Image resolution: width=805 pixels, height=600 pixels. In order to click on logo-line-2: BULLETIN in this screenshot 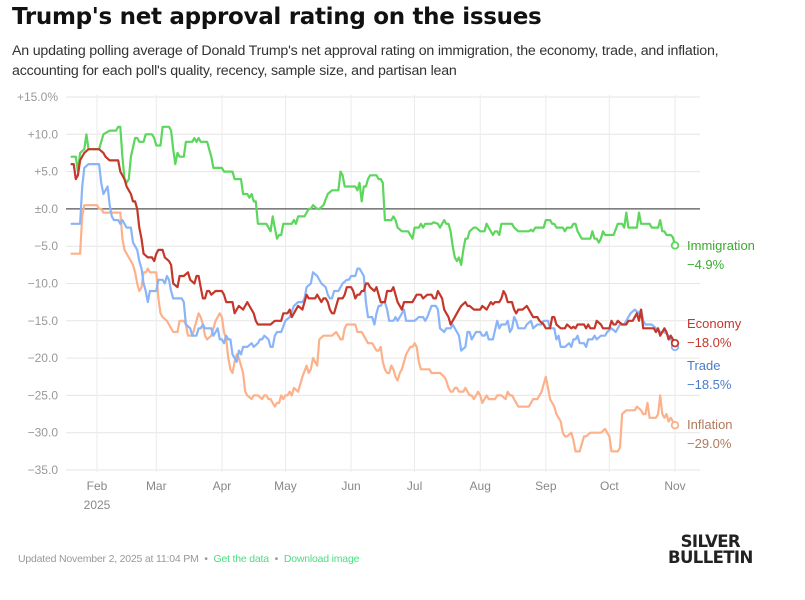, I will do `click(710, 557)`.